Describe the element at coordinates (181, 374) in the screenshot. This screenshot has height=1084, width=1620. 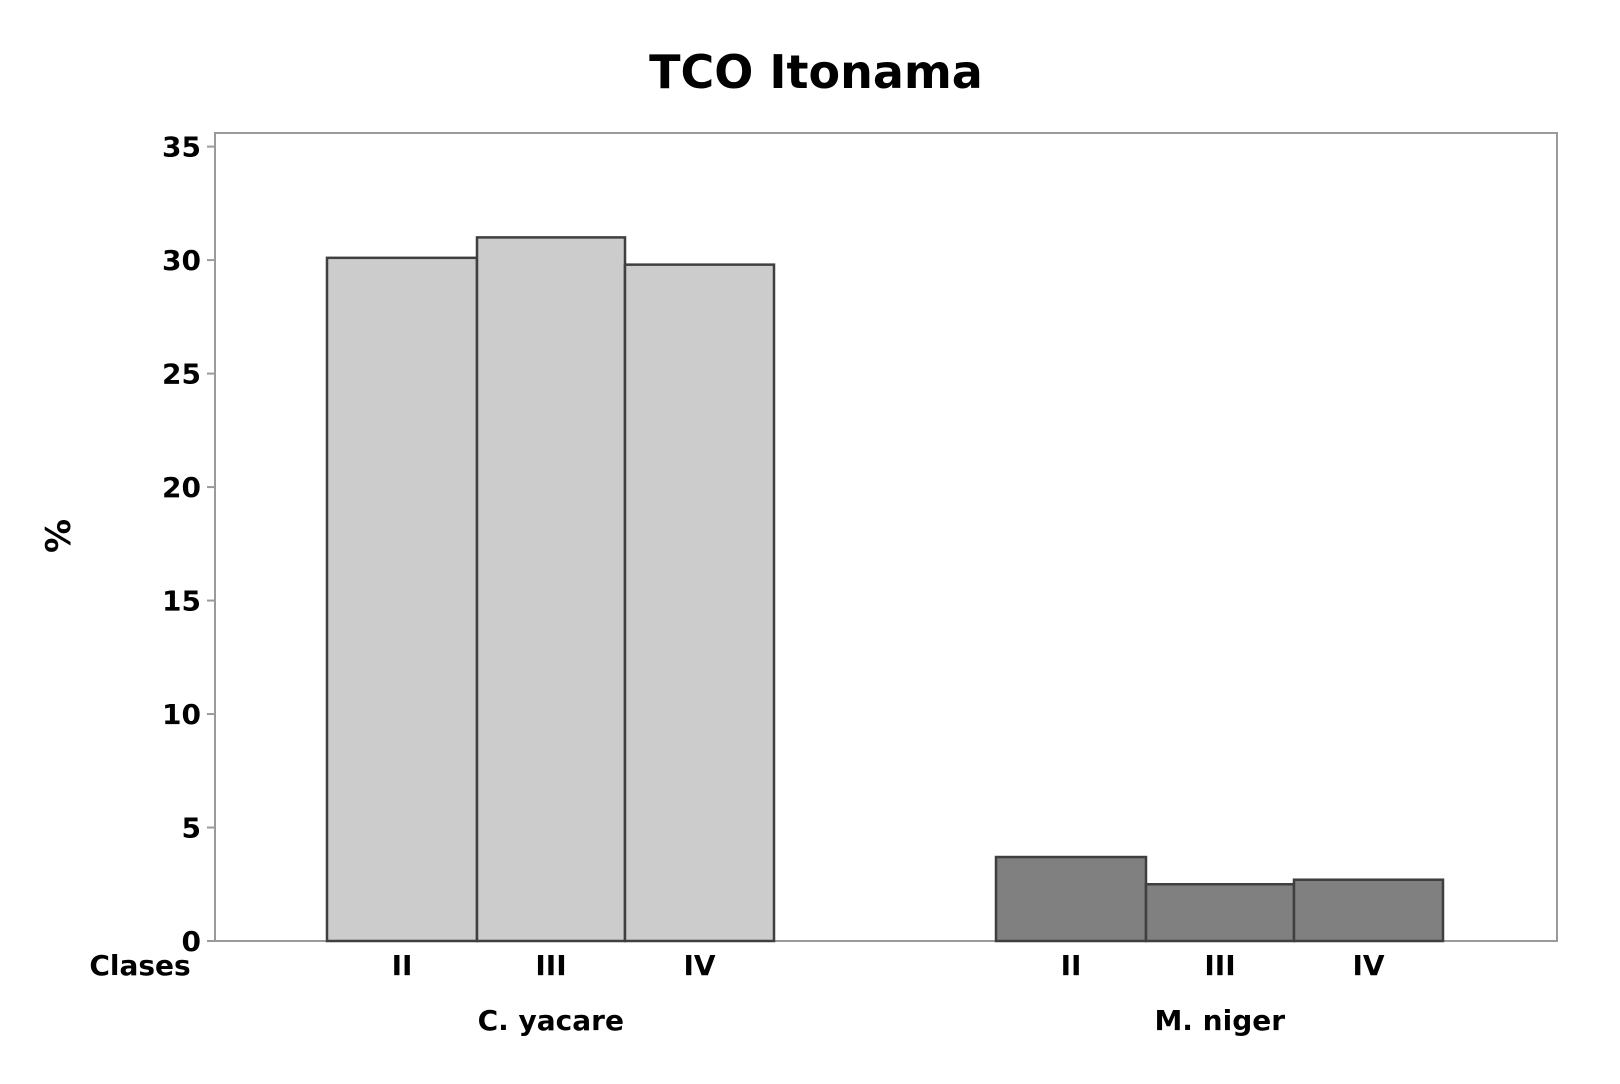
I see `y-tick-label: 25` at that location.